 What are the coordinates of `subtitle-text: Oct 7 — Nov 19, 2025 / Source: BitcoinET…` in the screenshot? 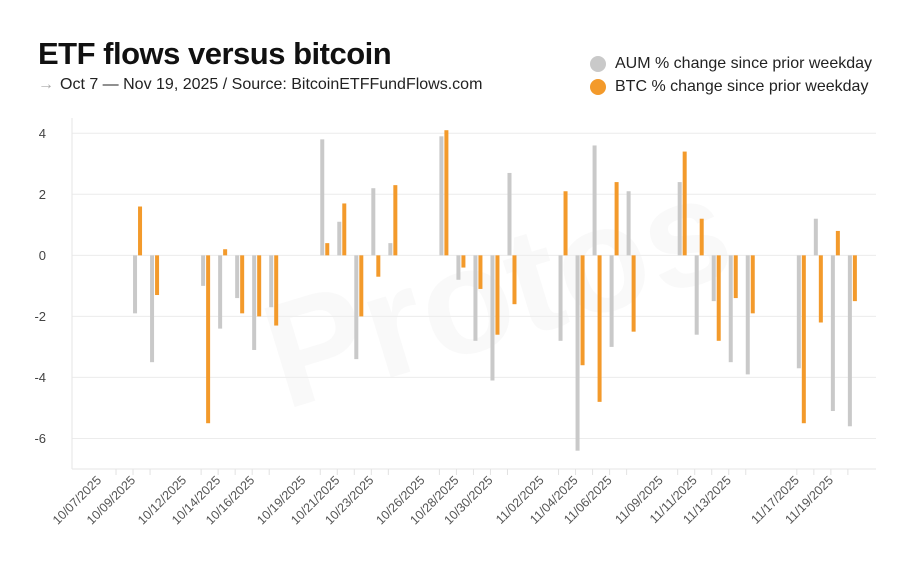 It's located at (271, 84).